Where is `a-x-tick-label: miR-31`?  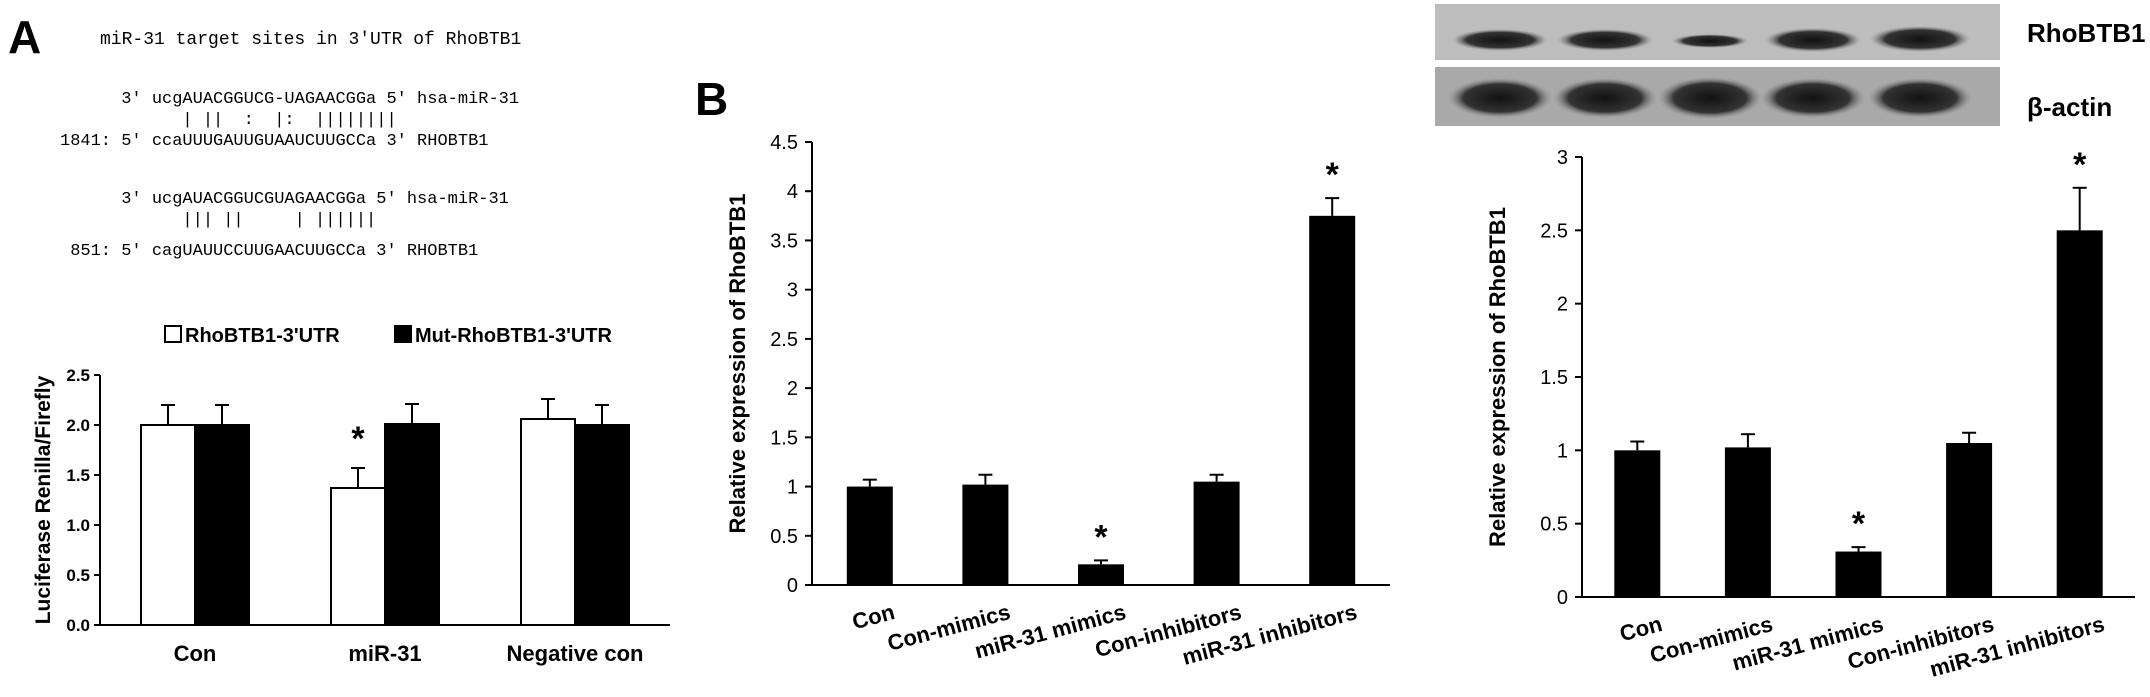 a-x-tick-label: miR-31 is located at coordinates (384, 653).